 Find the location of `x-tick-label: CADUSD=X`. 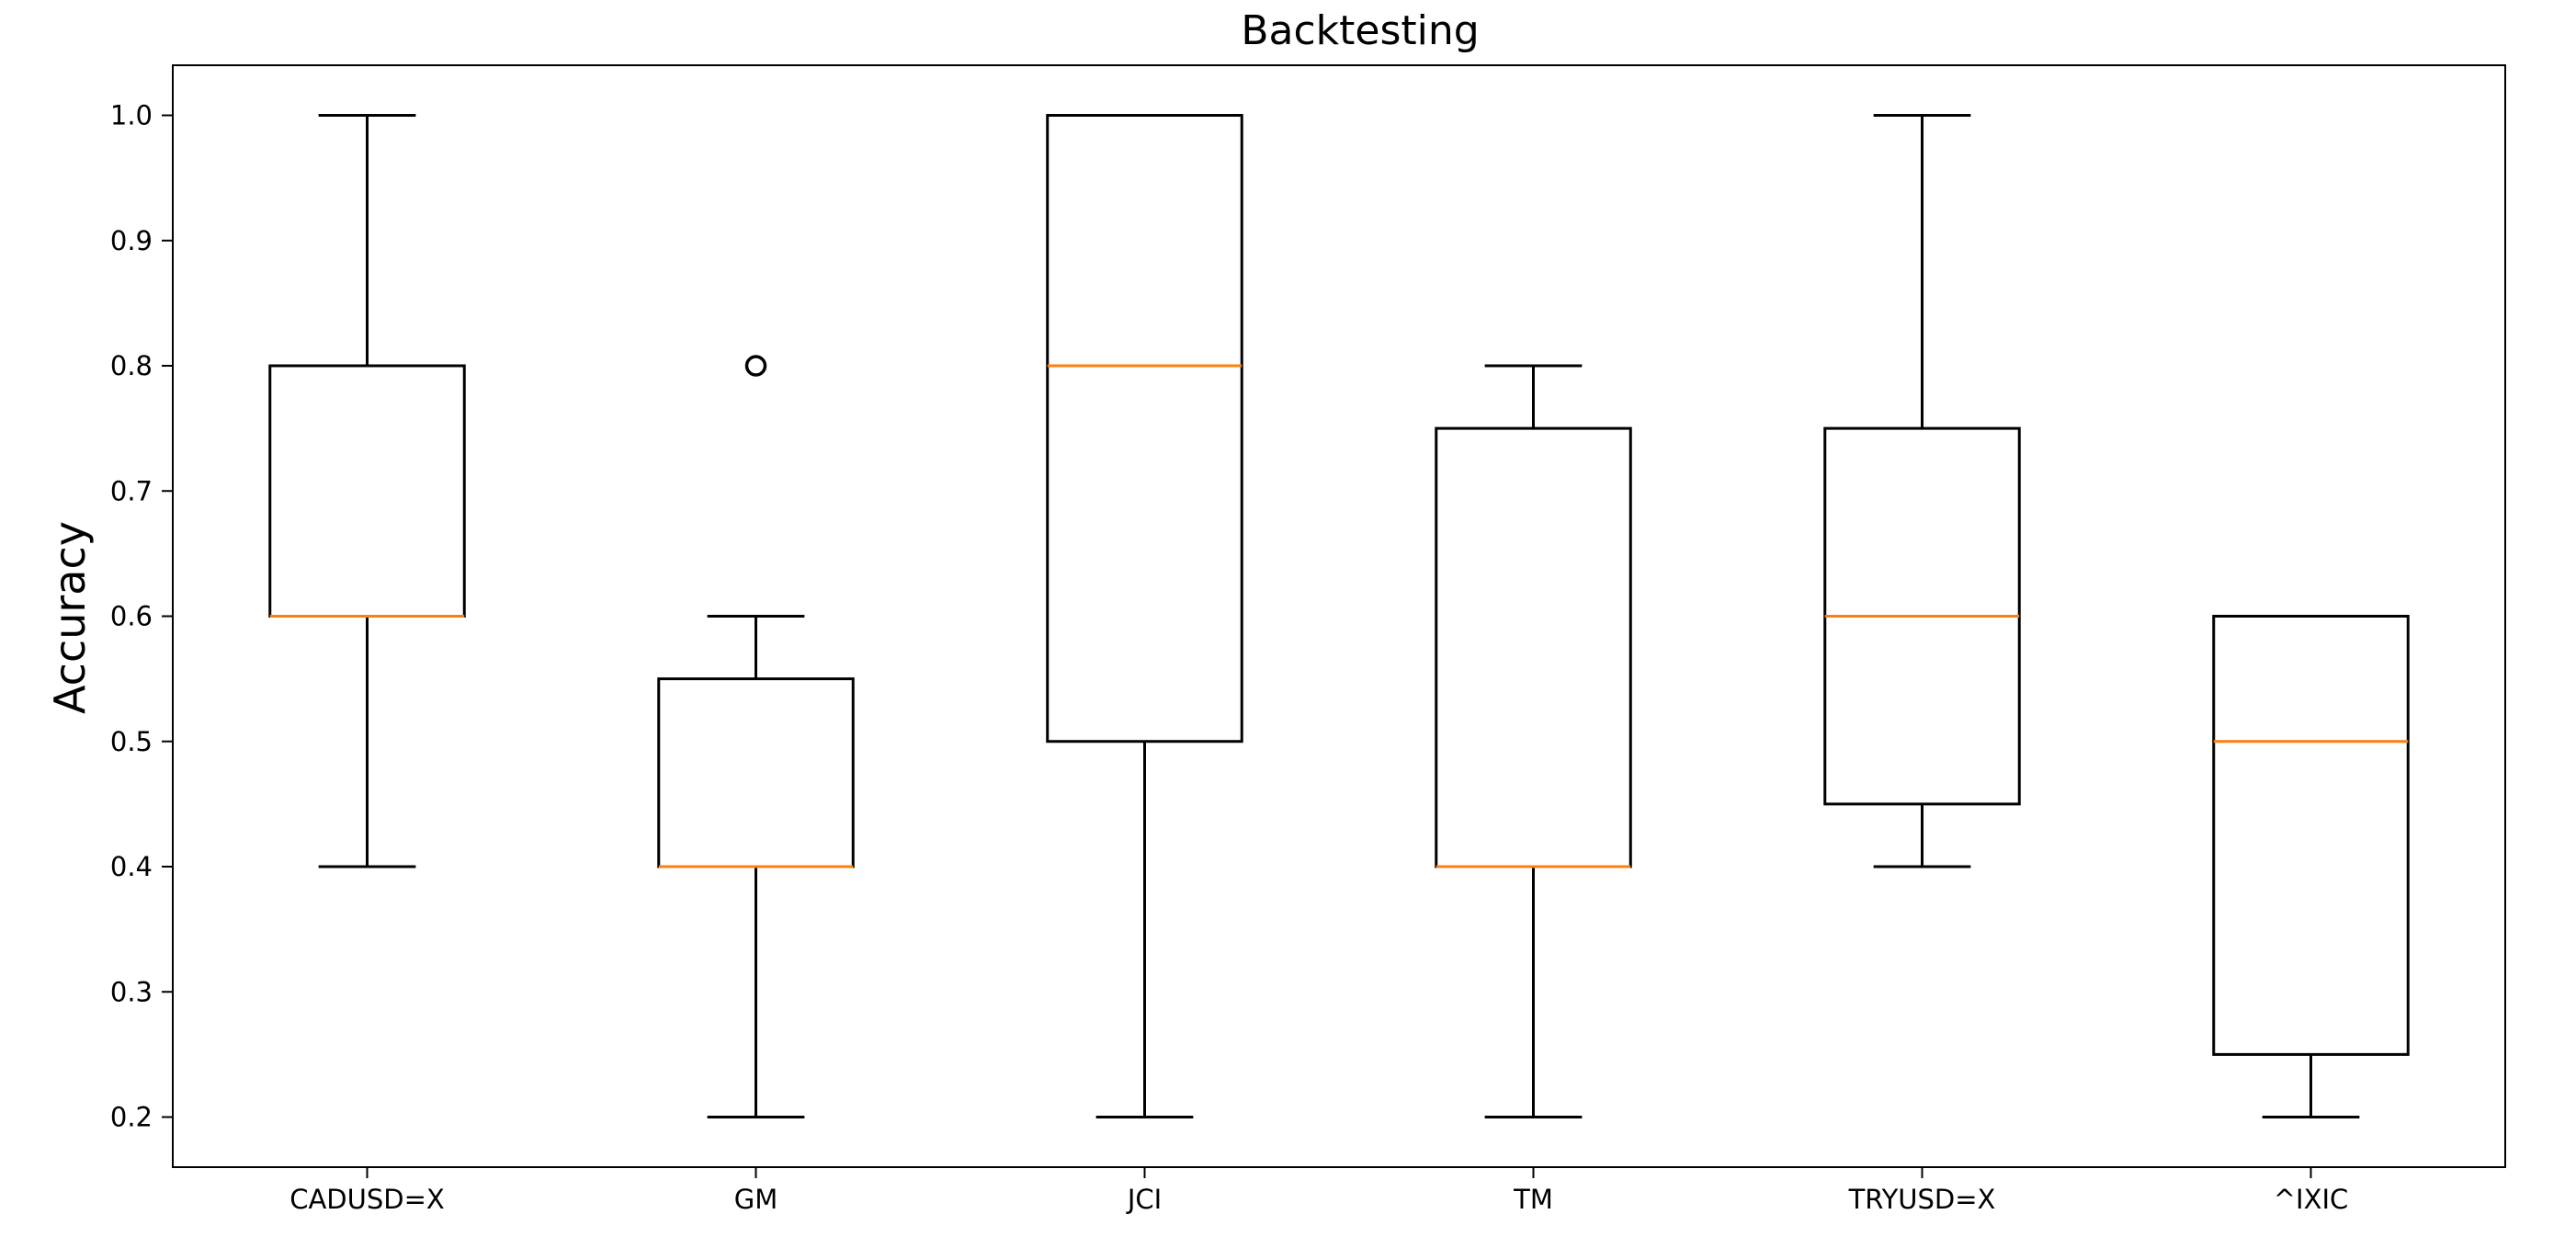

x-tick-label: CADUSD=X is located at coordinates (367, 1199).